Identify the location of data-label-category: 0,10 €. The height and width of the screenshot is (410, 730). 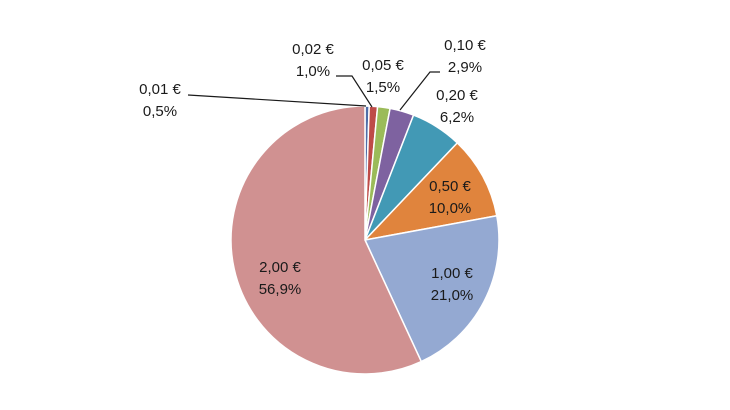
(465, 45).